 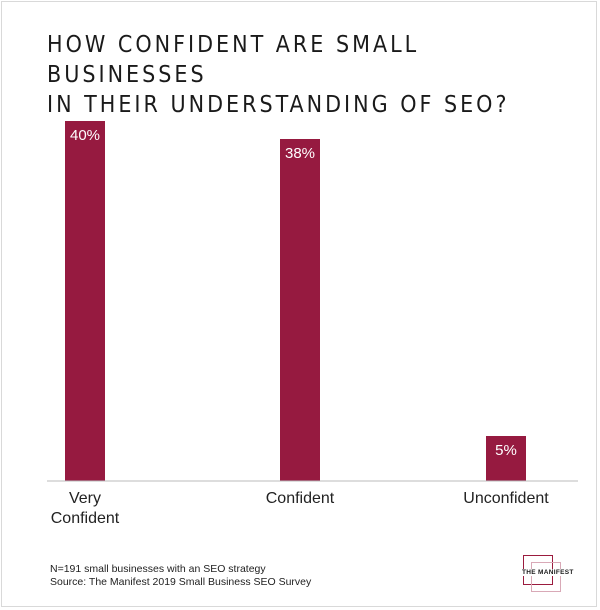 What do you see at coordinates (506, 498) in the screenshot?
I see `category-label-2-line-0: Unconfident` at bounding box center [506, 498].